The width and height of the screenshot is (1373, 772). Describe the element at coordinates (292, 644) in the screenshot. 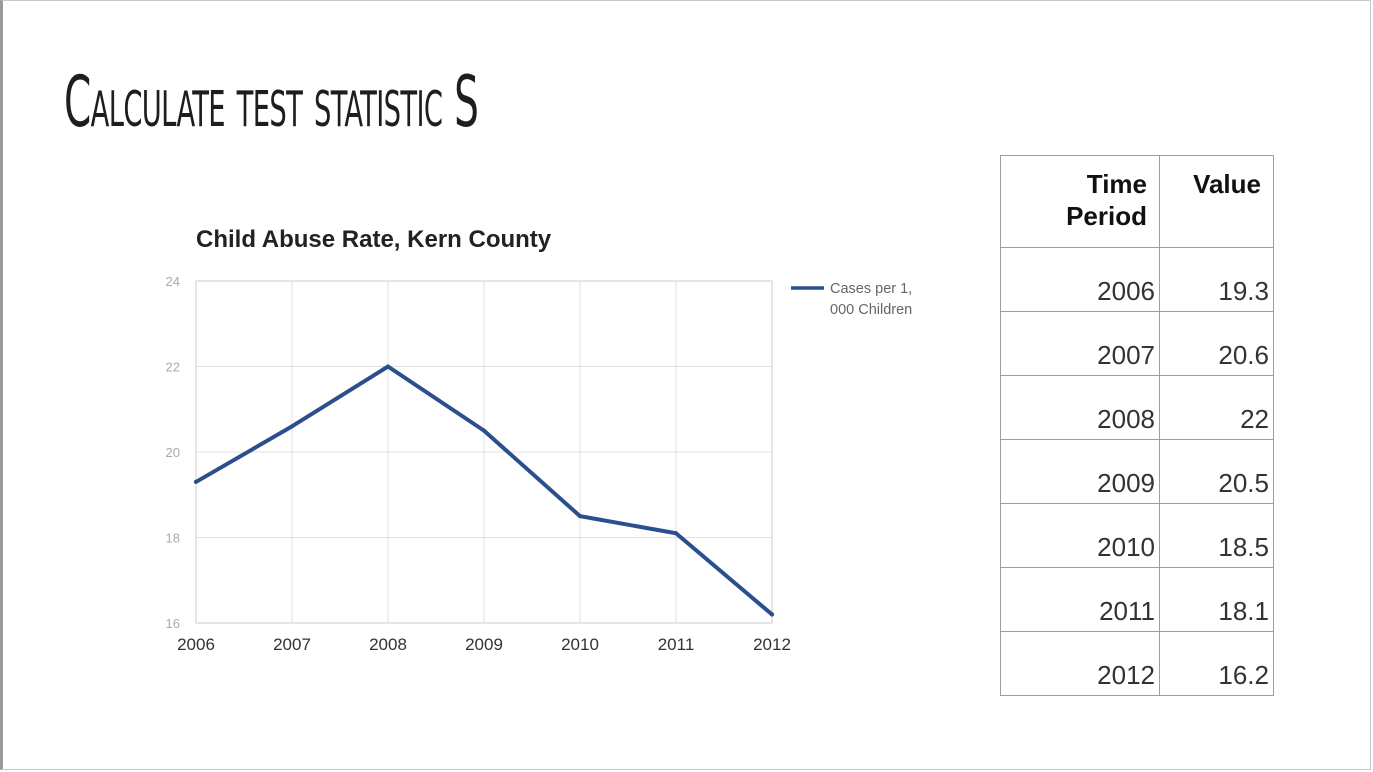

I see `x-tick-label: 2007` at that location.